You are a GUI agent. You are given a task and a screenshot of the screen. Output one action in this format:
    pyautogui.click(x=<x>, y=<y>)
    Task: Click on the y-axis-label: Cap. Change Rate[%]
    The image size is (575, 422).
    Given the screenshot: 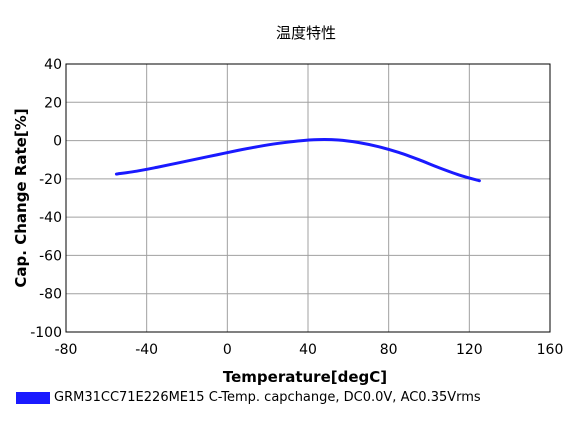 What is the action you would take?
    pyautogui.click(x=21, y=197)
    